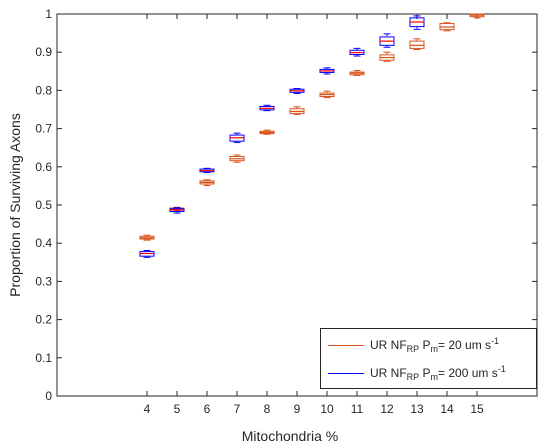  I want to click on x-tick-label: 6, so click(207, 409).